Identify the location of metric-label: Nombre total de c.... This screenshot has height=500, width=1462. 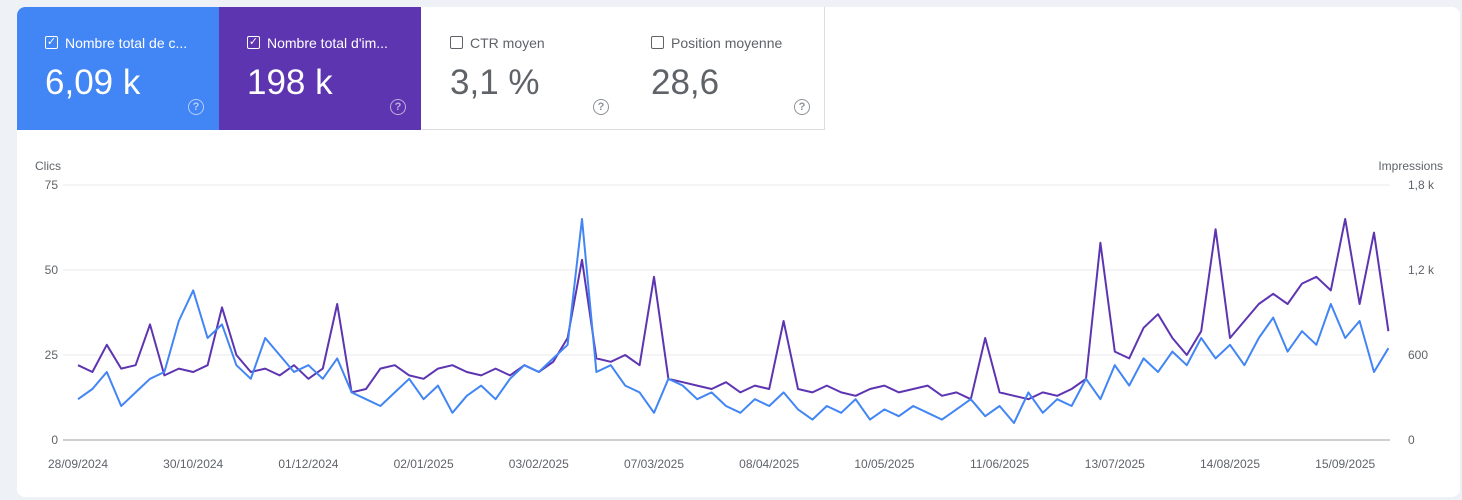
(126, 43).